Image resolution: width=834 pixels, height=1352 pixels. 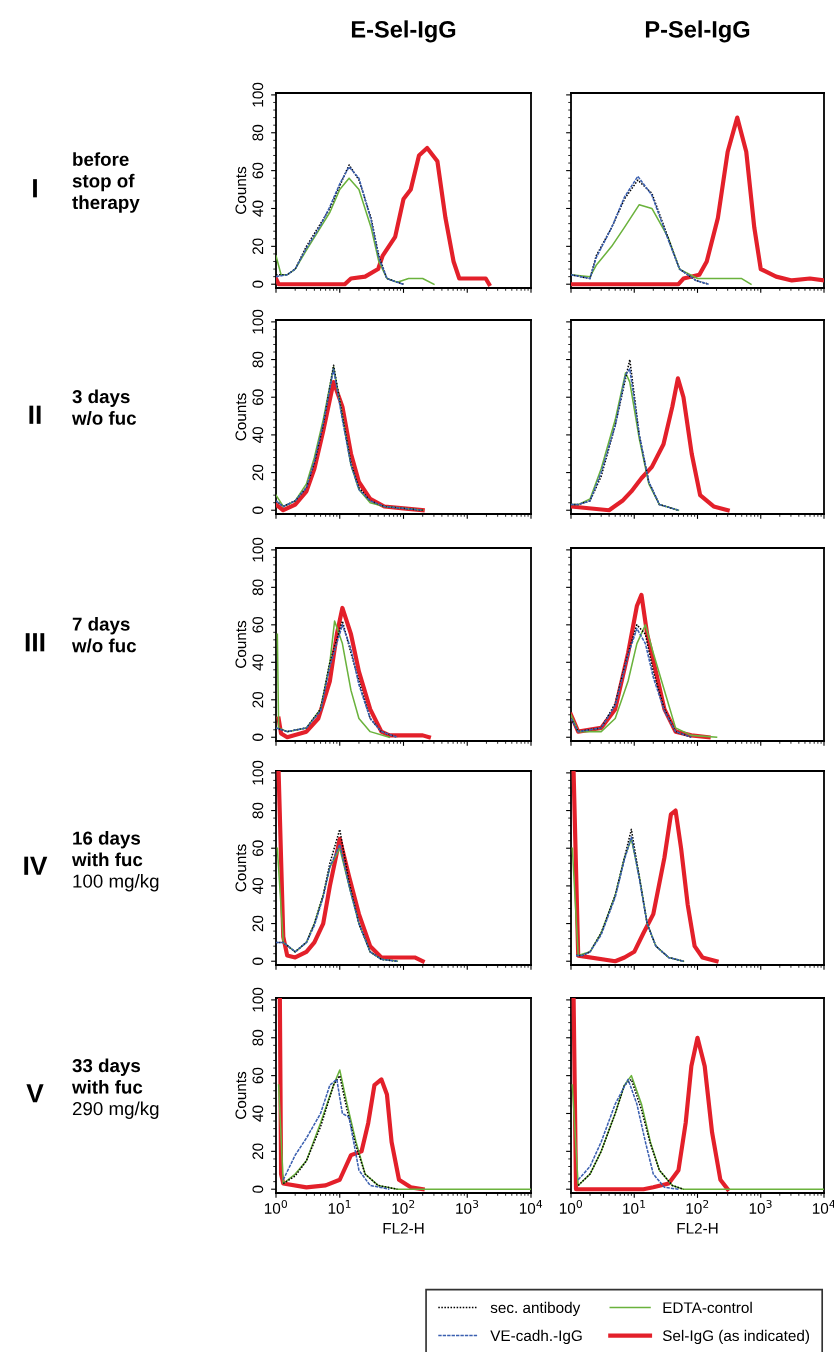 What do you see at coordinates (736, 1337) in the screenshot?
I see `legend-label: Sel-IgG (as indicated)` at bounding box center [736, 1337].